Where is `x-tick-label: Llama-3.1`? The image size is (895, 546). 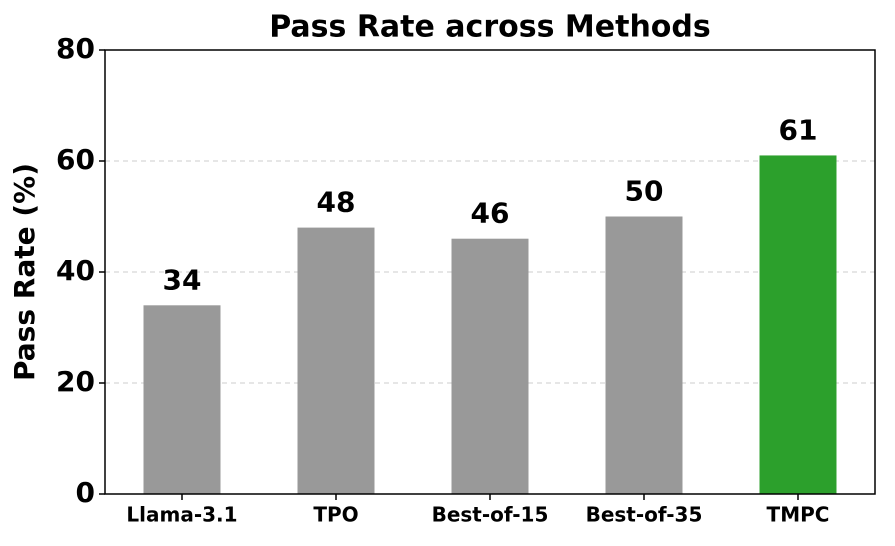
x-tick-label: Llama-3.1 is located at coordinates (181, 515).